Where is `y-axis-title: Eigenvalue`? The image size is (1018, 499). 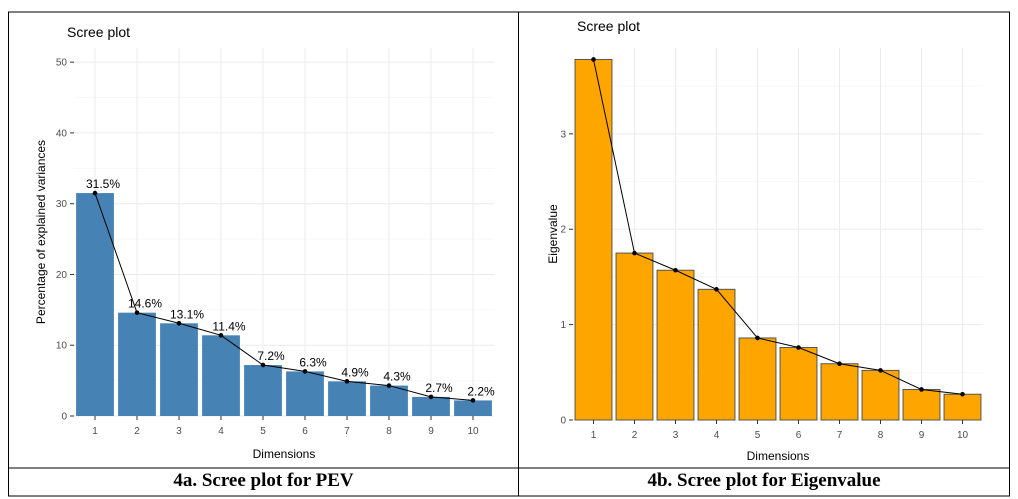 y-axis-title: Eigenvalue is located at coordinates (553, 234).